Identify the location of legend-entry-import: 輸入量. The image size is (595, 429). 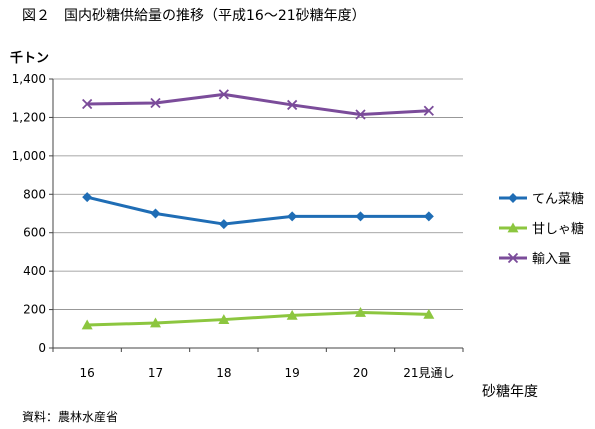
(535, 259).